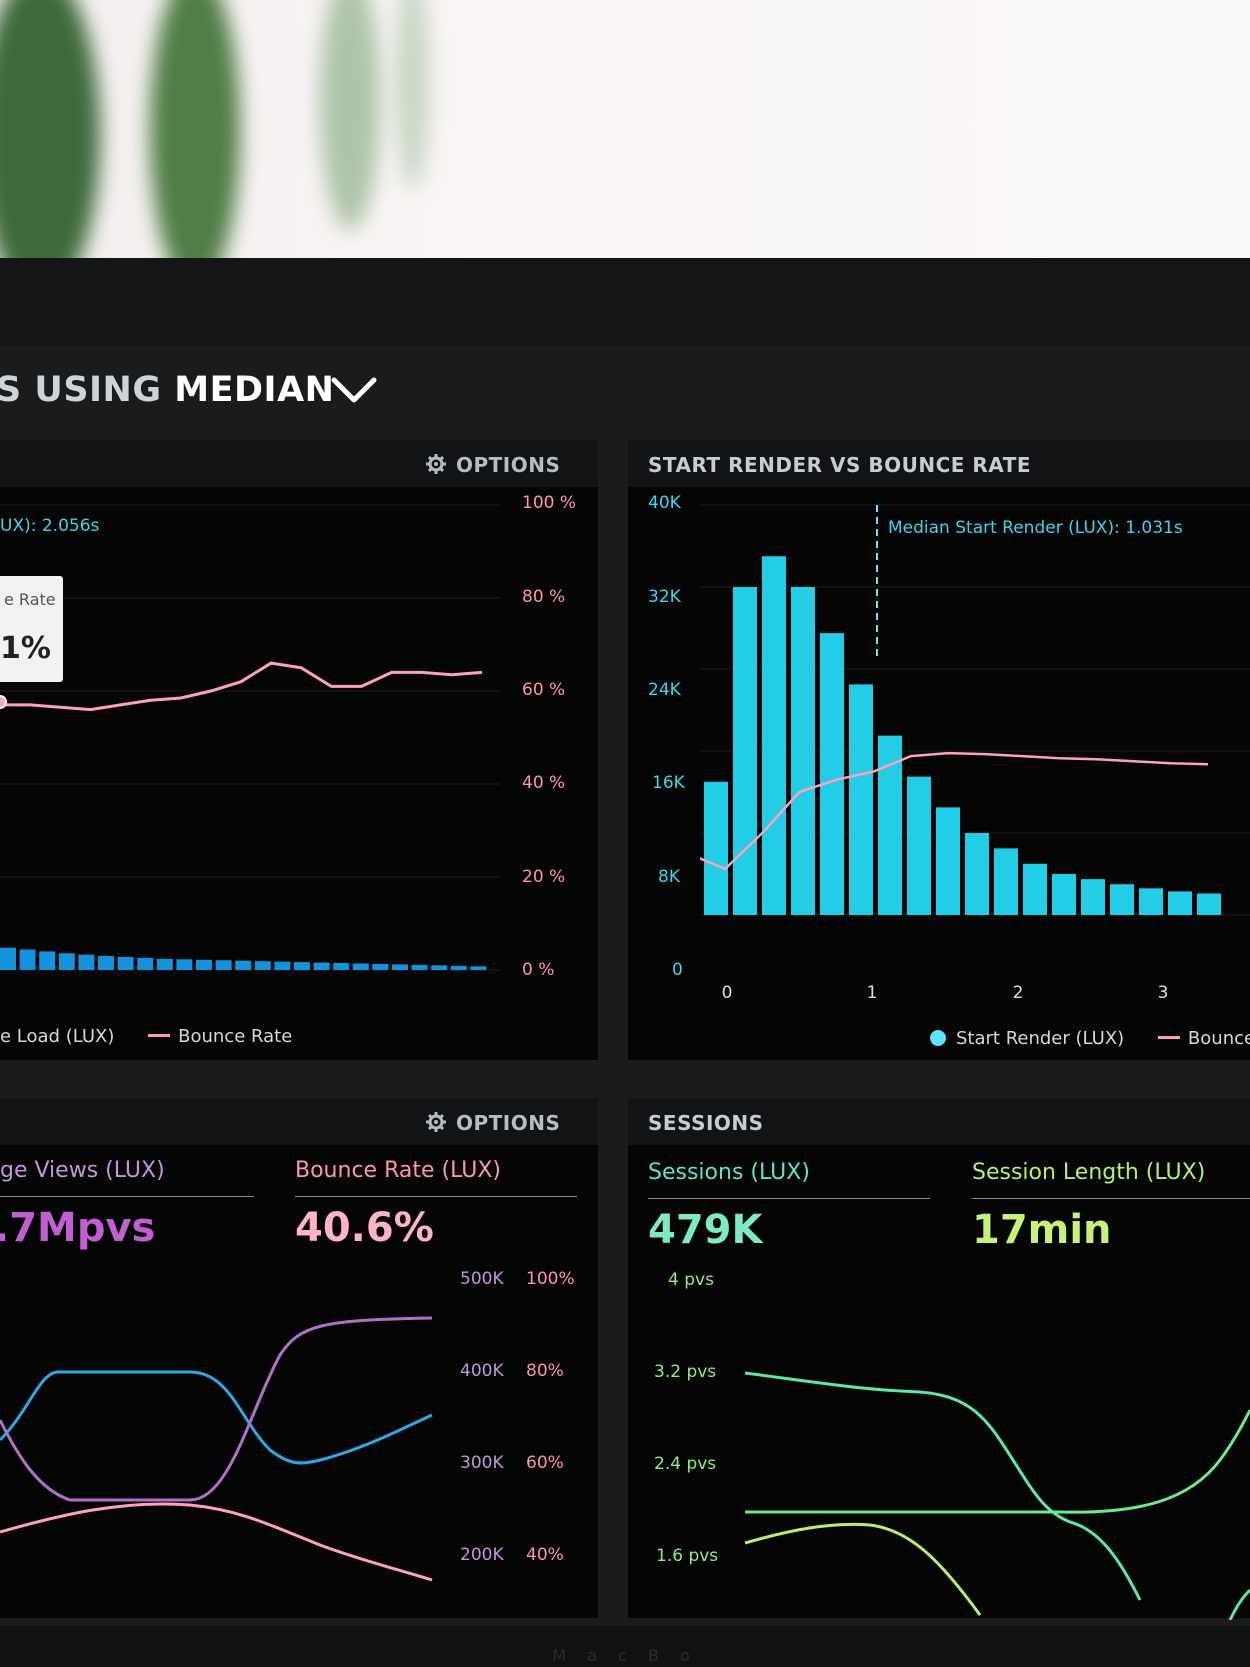 Image resolution: width=1250 pixels, height=1667 pixels. Describe the element at coordinates (549, 503) in the screenshot. I see `axis-tick: 100 %` at that location.